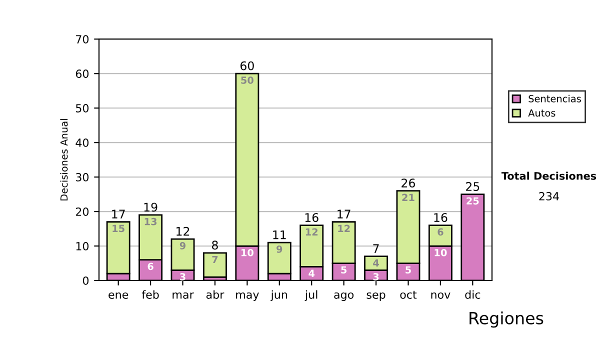 This screenshot has width=600, height=340. I want to click on total-label: 19, so click(151, 207).